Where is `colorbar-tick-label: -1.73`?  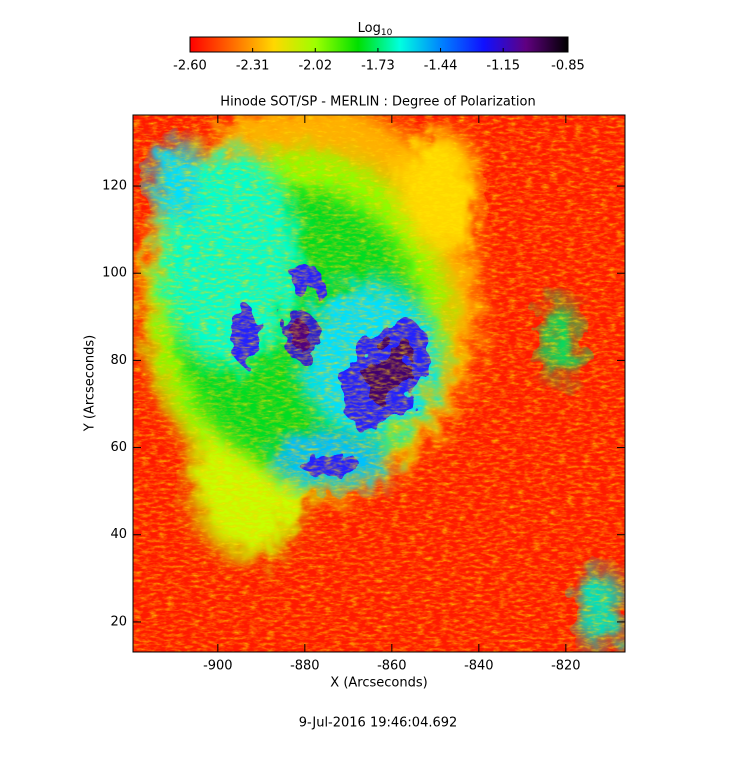 colorbar-tick-label: -1.73 is located at coordinates (378, 66).